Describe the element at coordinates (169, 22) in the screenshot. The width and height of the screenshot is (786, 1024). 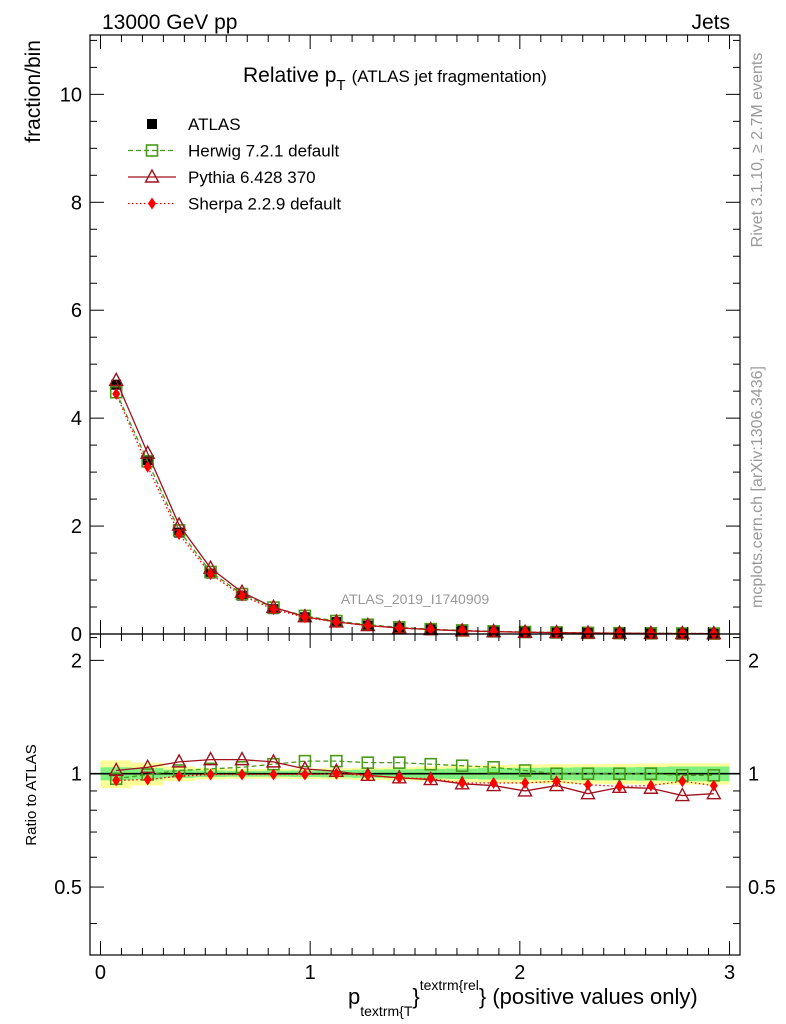
I see `energy-label: 13000 GeV pp` at that location.